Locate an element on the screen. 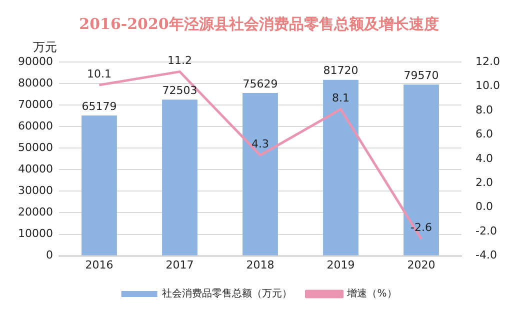 Image resolution: width=522 pixels, height=317 pixels. y-tick-label: 50000 is located at coordinates (35, 147).